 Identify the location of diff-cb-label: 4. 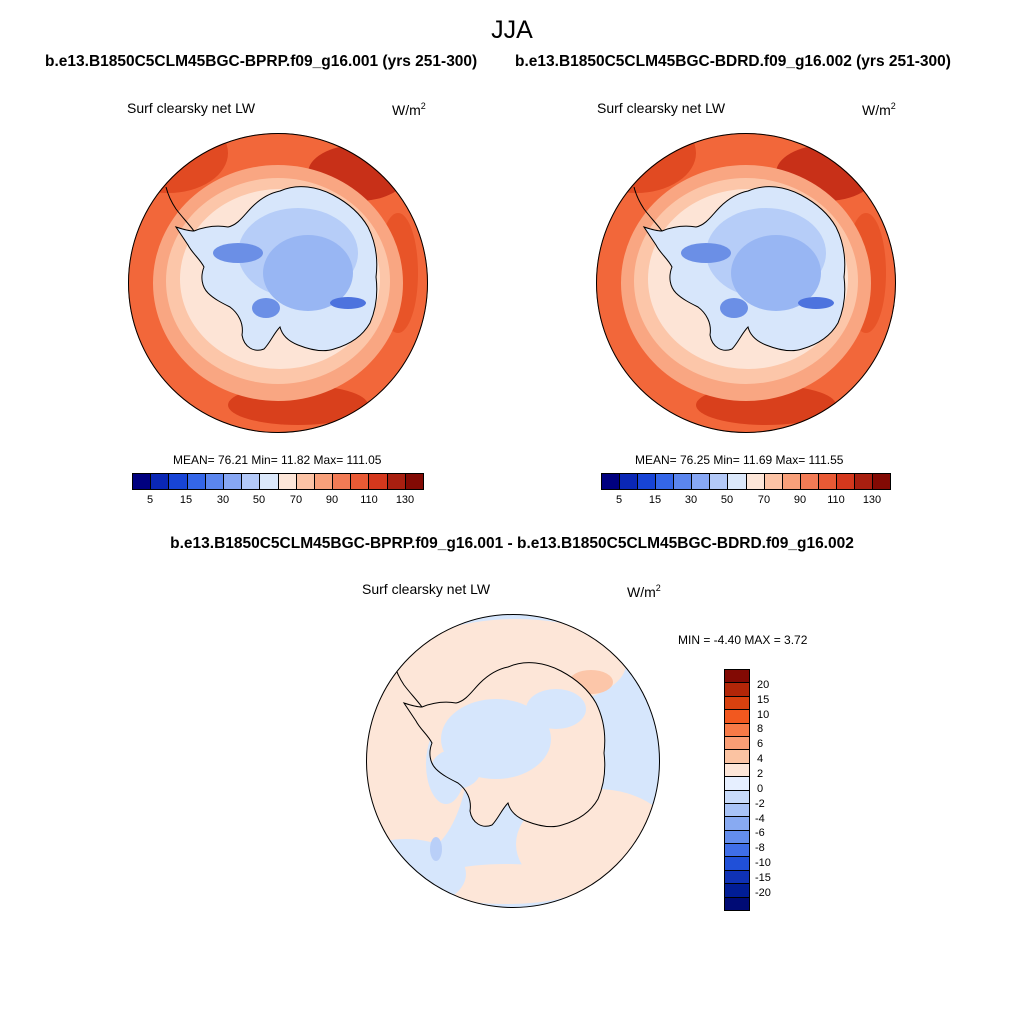
(760, 759).